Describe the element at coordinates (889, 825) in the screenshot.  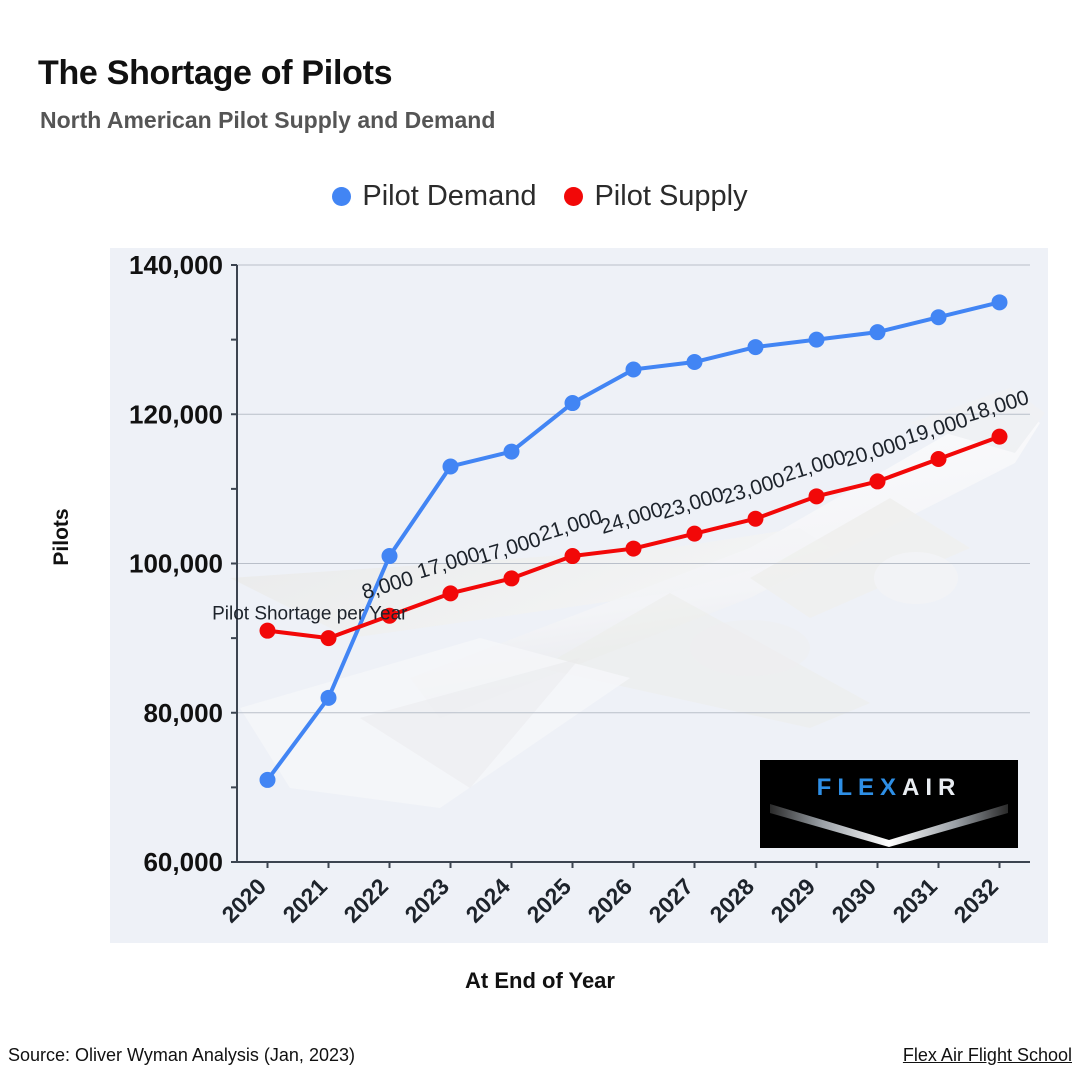
I see `logo-chevron-icon` at that location.